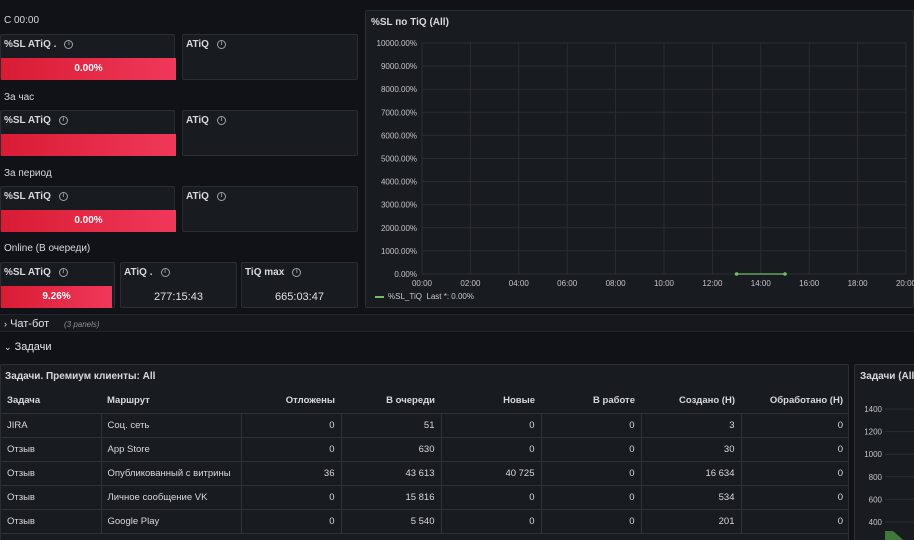 The width and height of the screenshot is (914, 540). What do you see at coordinates (399, 66) in the screenshot?
I see `y-tick-label: 9000.00%` at bounding box center [399, 66].